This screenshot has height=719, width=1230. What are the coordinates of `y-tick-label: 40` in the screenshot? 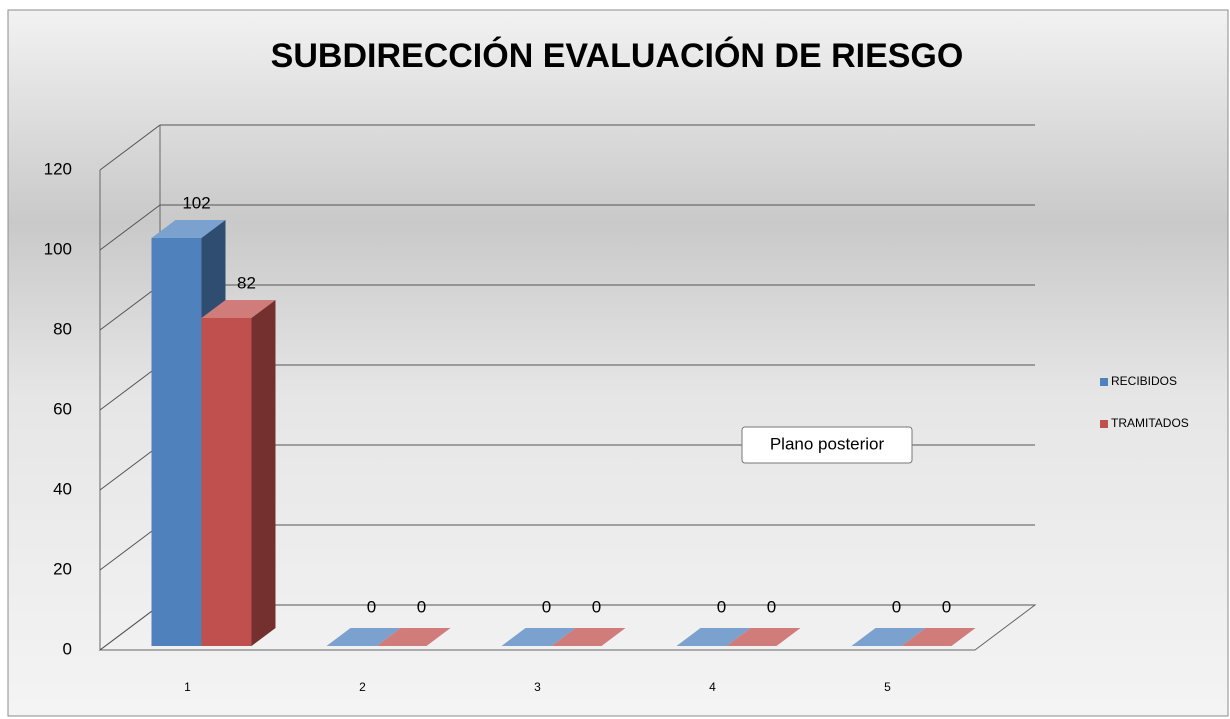 It's located at (62, 488).